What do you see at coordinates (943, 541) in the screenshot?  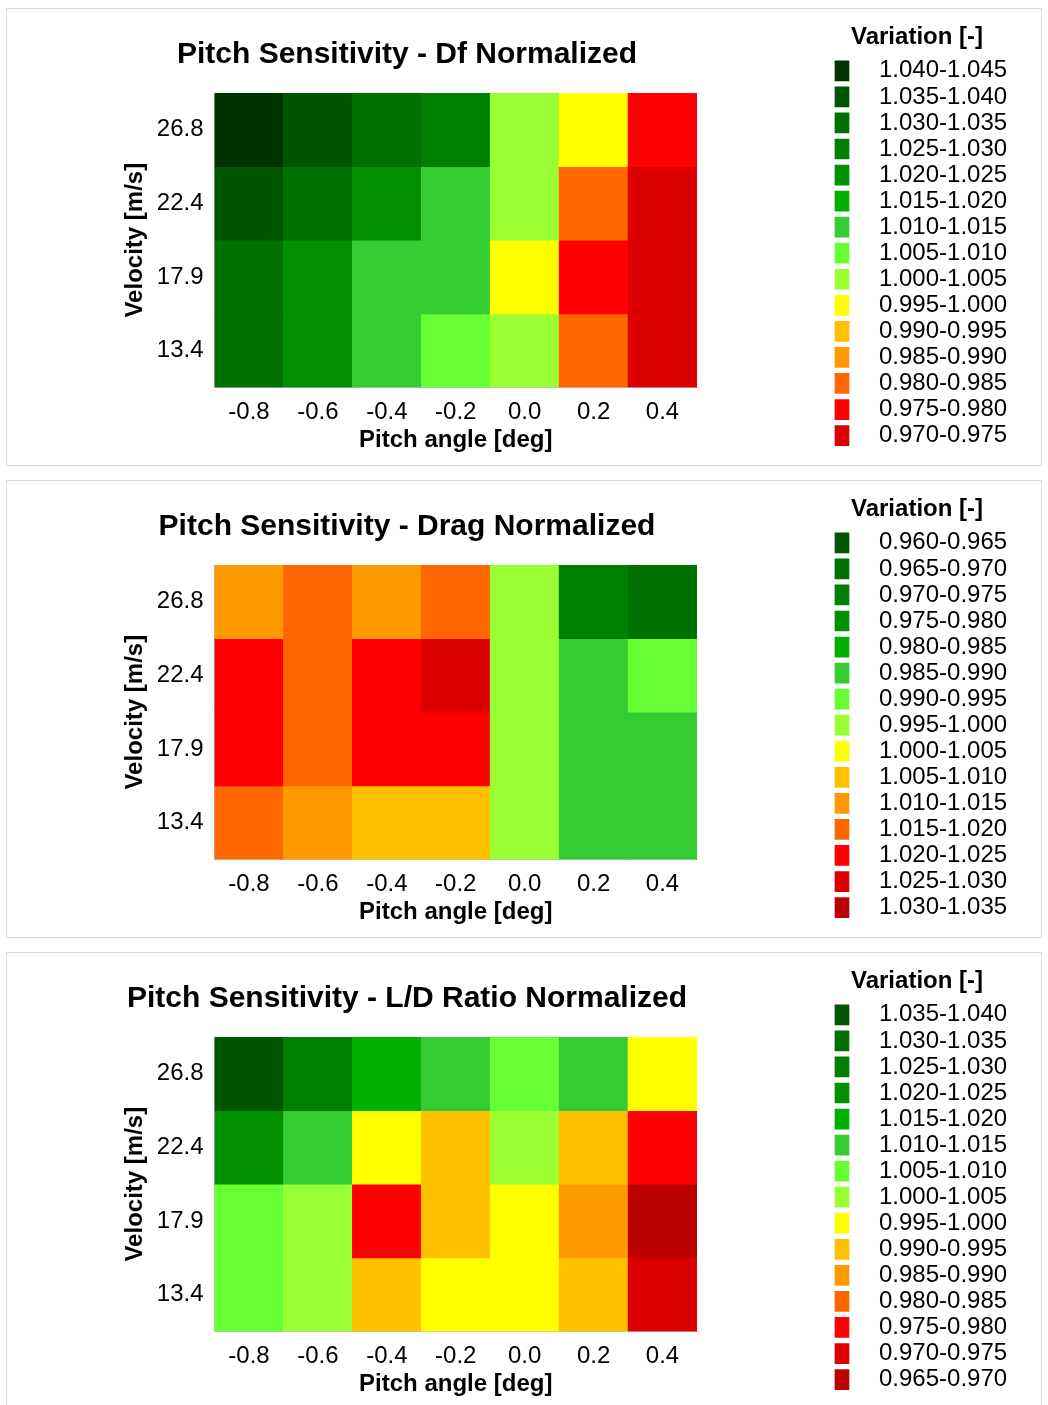 I see `color-bar-label: 0.960-0.965` at bounding box center [943, 541].